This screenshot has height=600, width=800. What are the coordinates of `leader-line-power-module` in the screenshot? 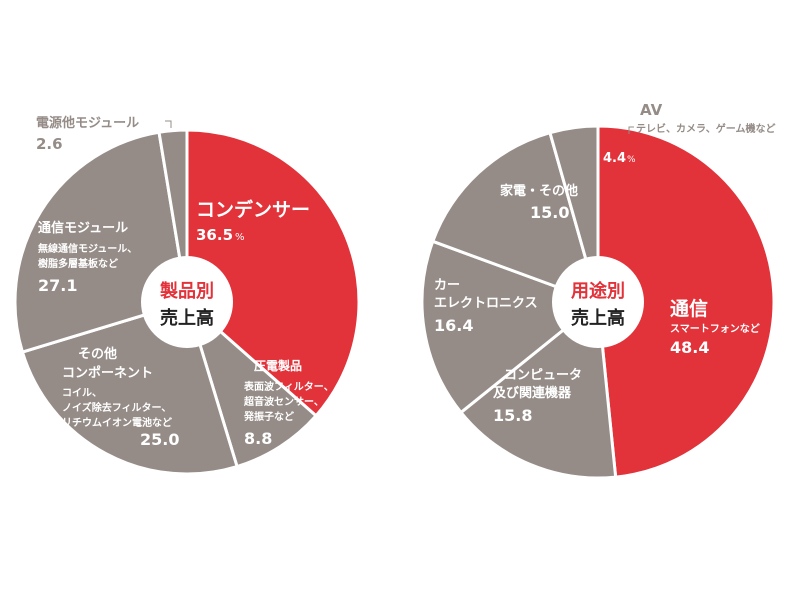 It's located at (168, 124).